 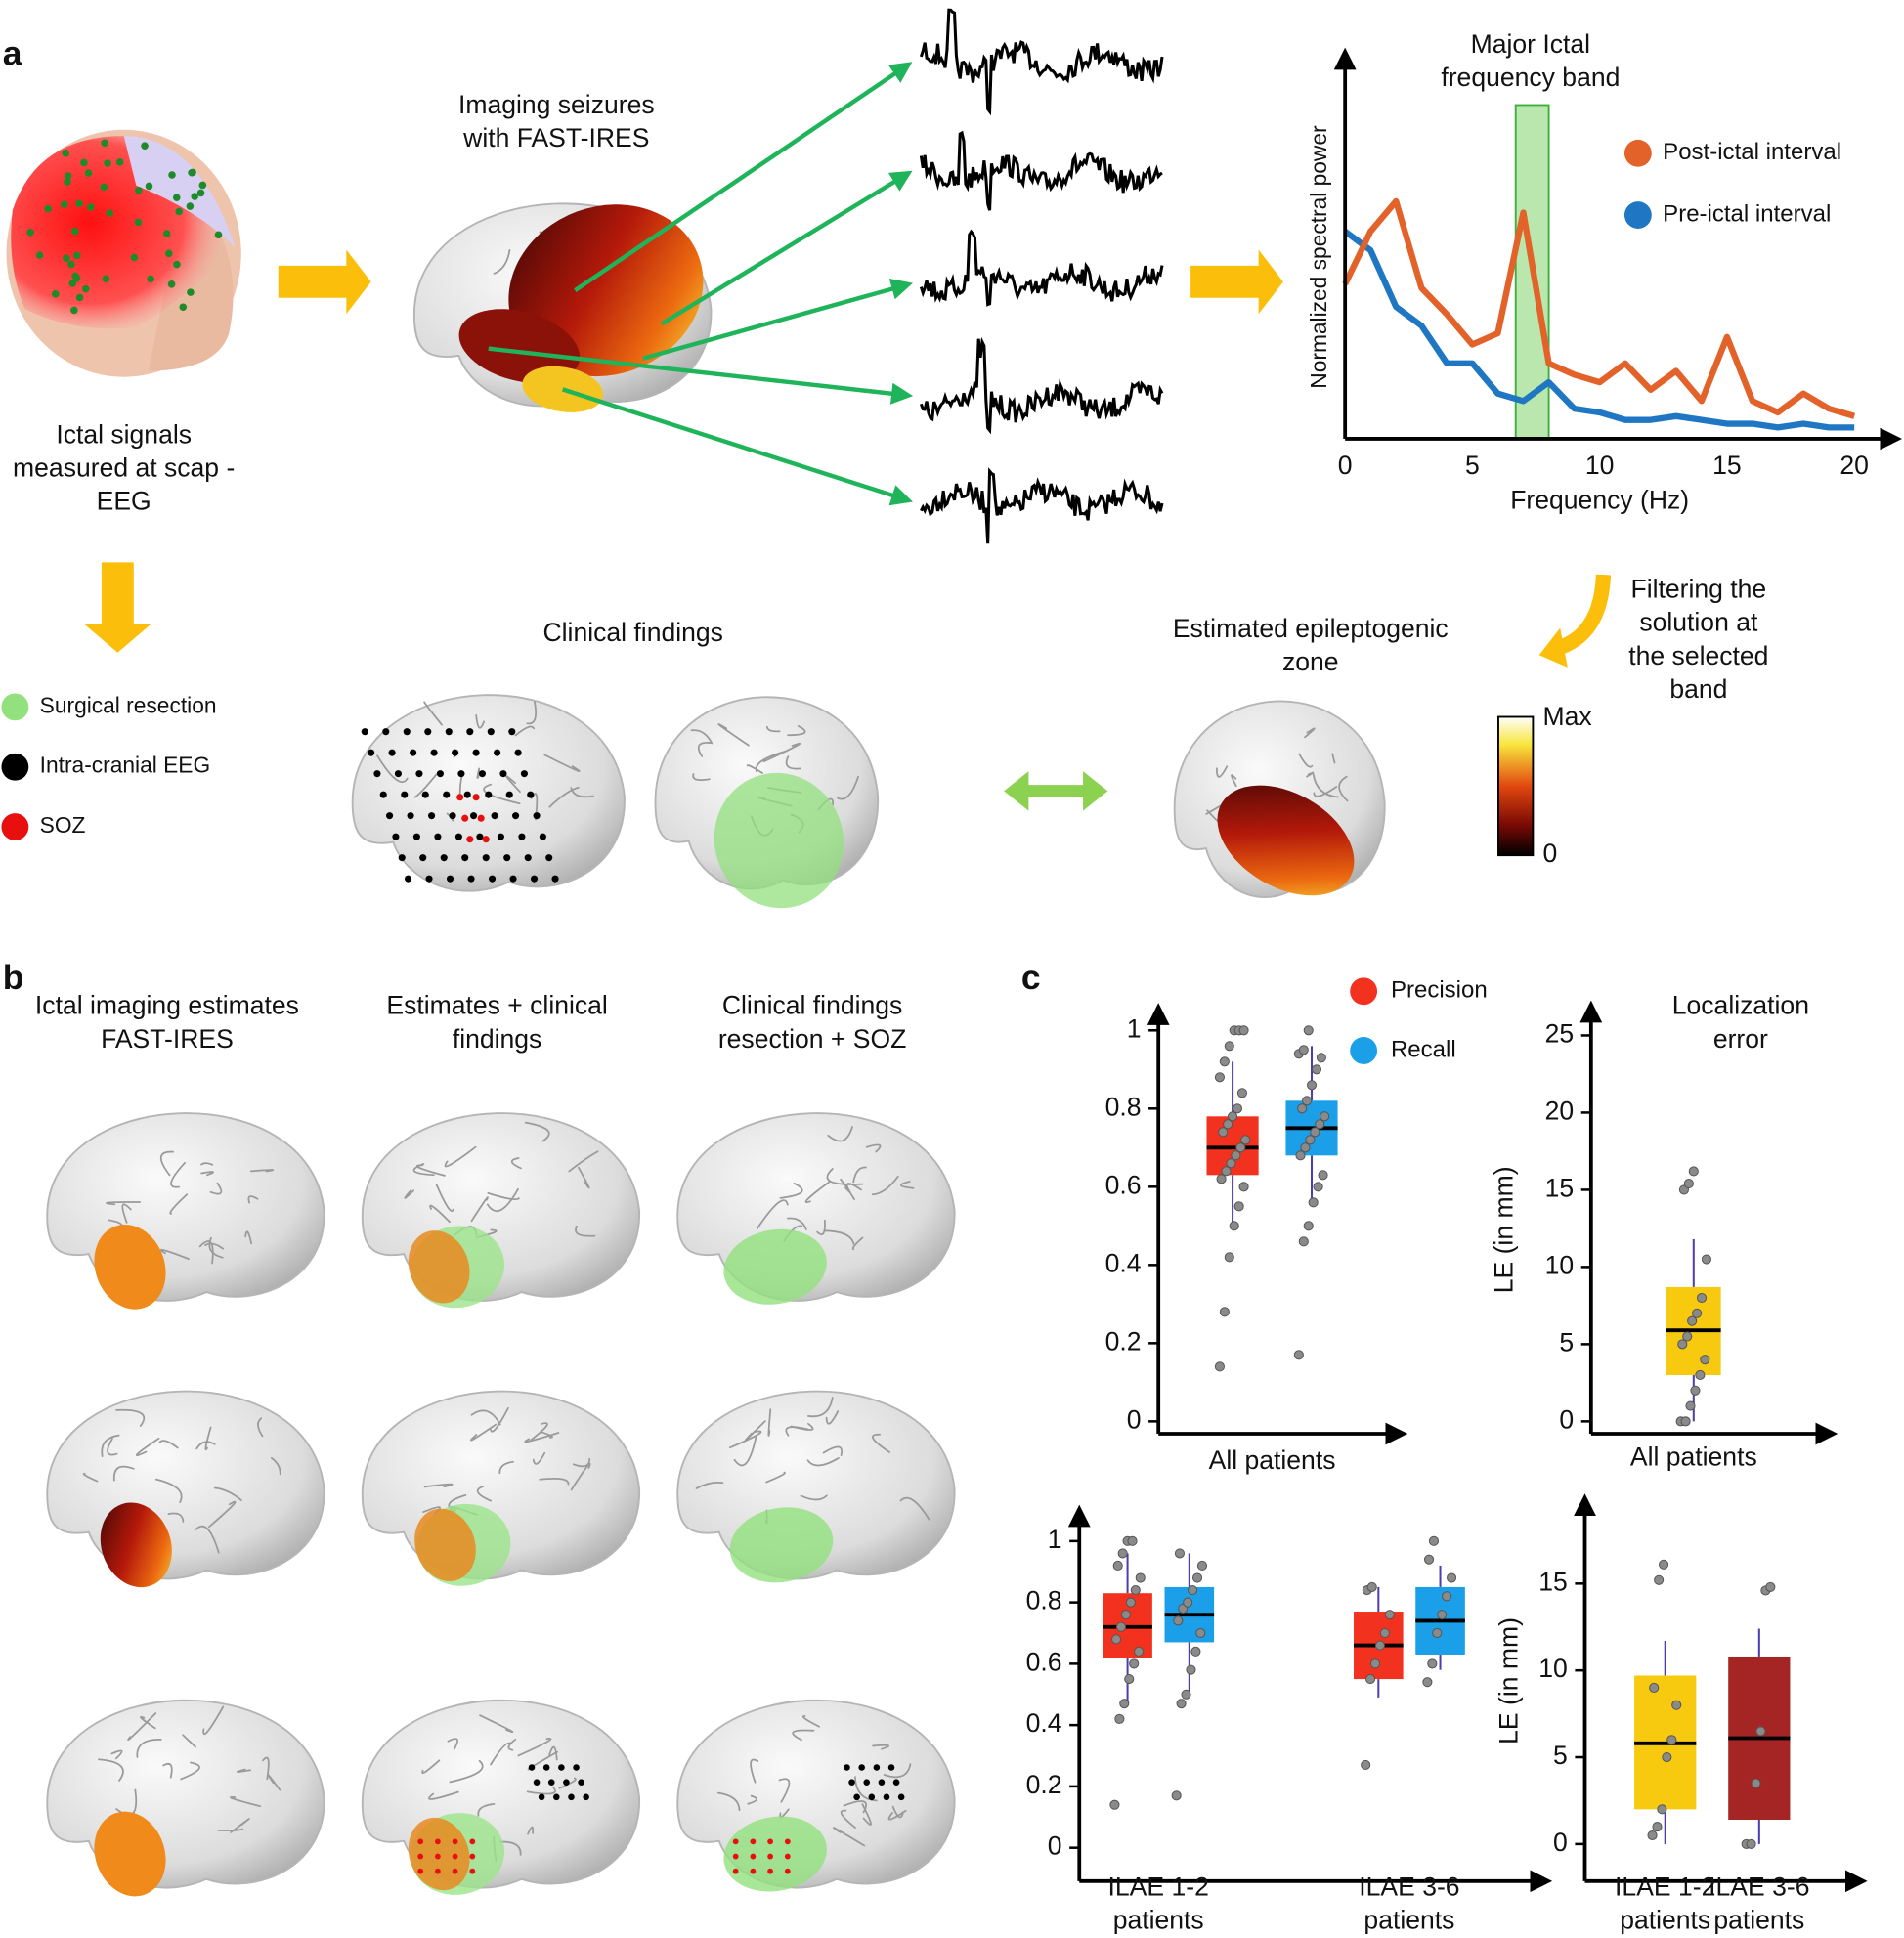 I want to click on legend-label: Intra-cranial EEG, so click(x=125, y=765).